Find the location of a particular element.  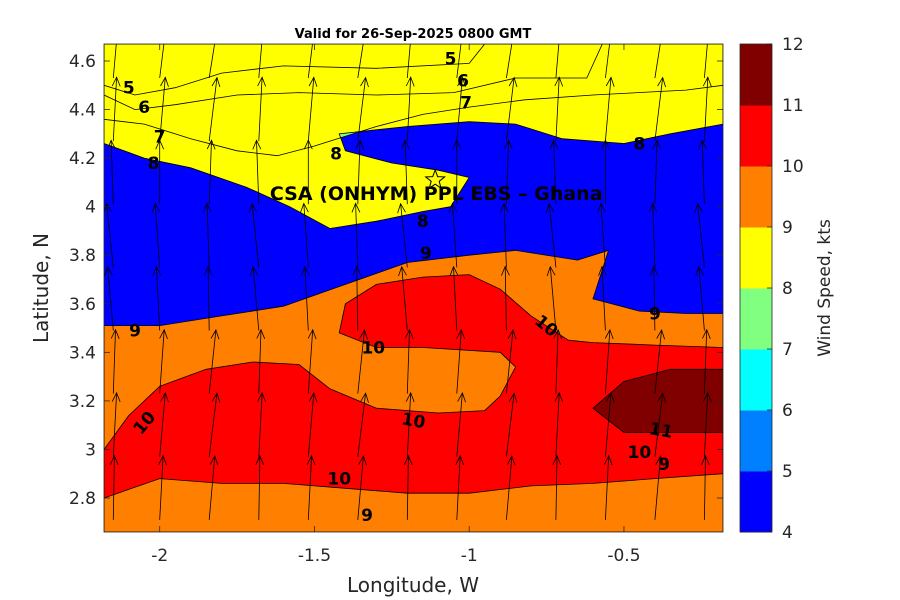

contour-label-6: 6 is located at coordinates (144, 108).